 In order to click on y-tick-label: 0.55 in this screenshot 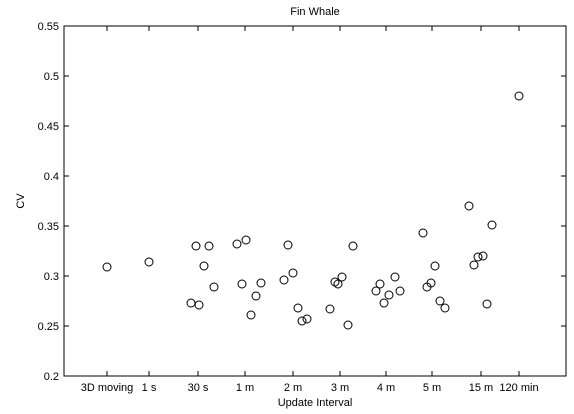, I will do `click(48, 27)`.